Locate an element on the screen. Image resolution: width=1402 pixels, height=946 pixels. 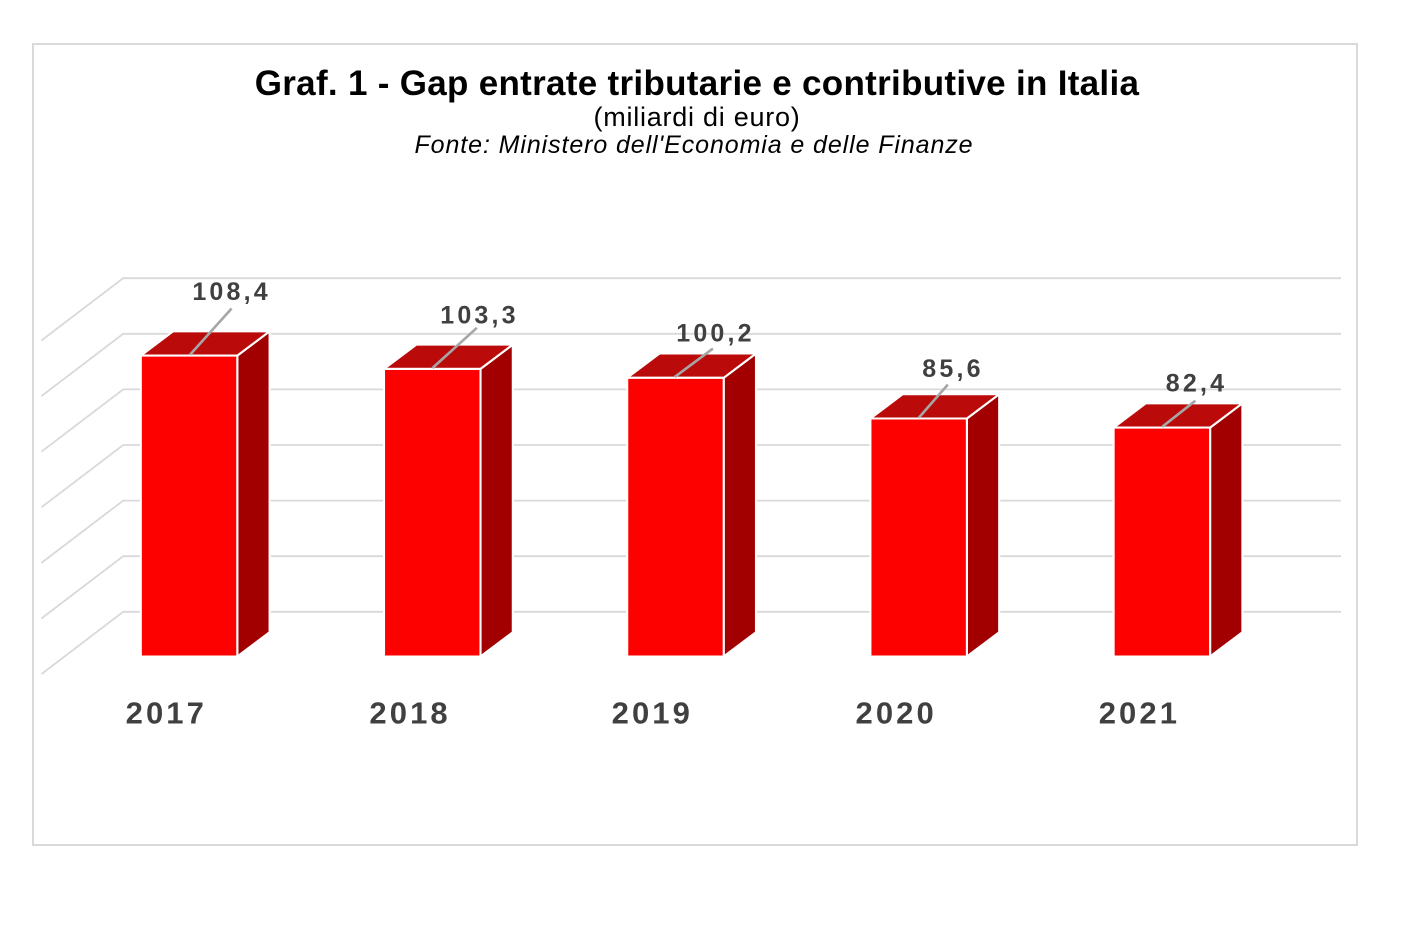
svg-text: 100,2 is located at coordinates (715, 334).